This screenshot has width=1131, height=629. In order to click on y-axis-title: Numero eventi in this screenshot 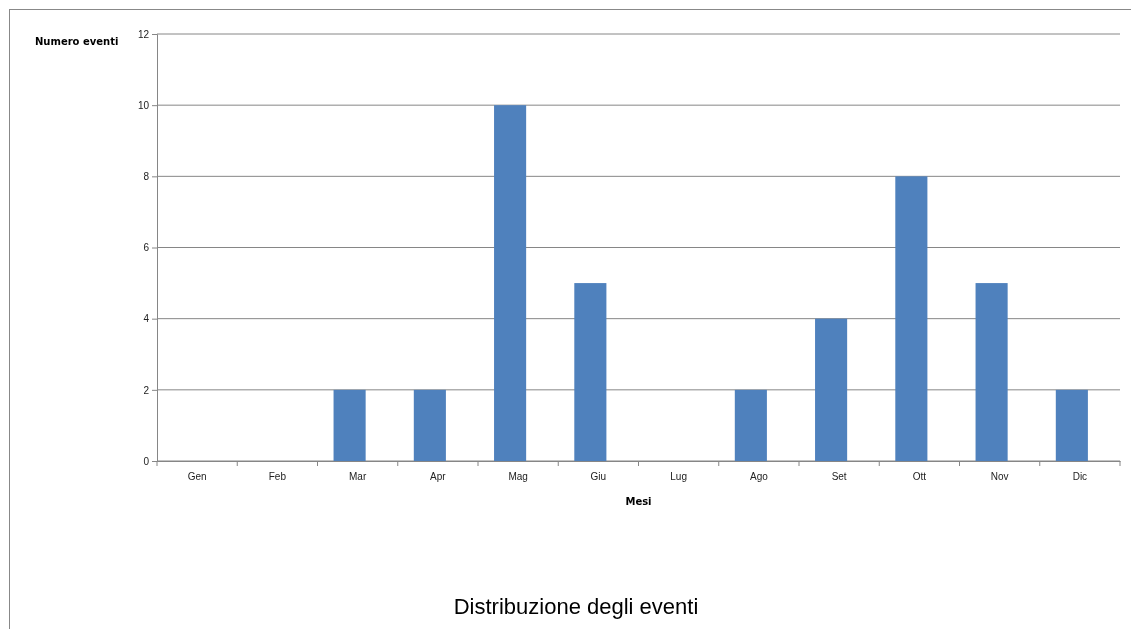, I will do `click(77, 41)`.